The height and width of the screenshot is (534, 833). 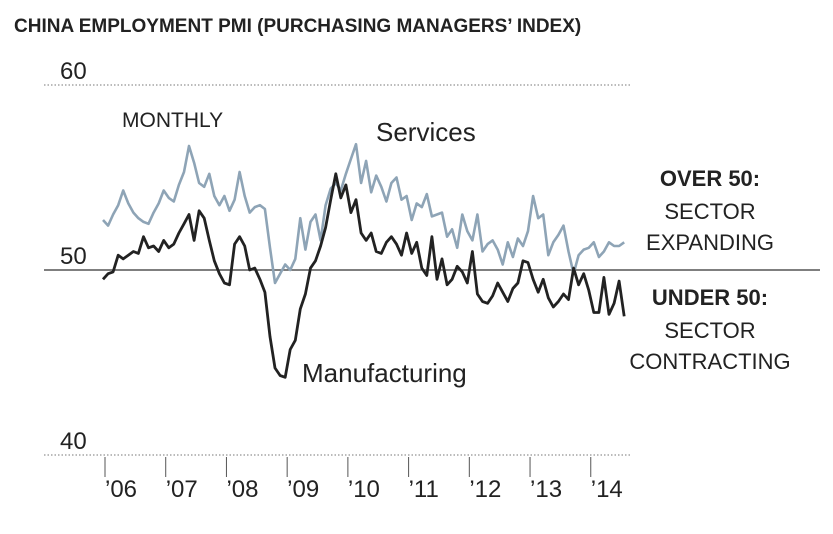 I want to click on x-tick-label: ’06, so click(x=121, y=489).